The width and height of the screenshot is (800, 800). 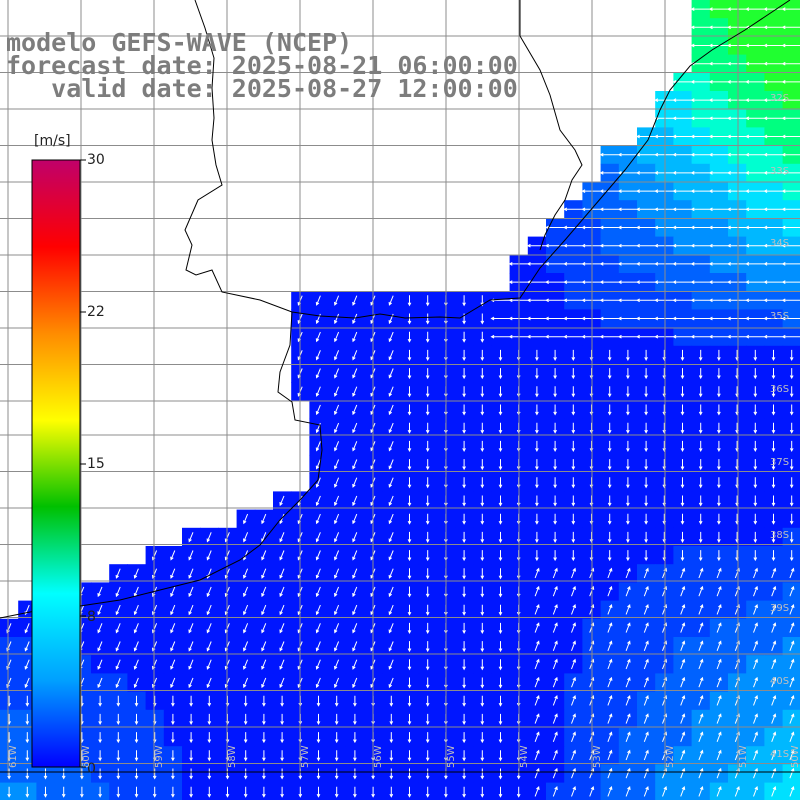 I want to click on lon-label-60w: 60W, so click(x=86, y=756).